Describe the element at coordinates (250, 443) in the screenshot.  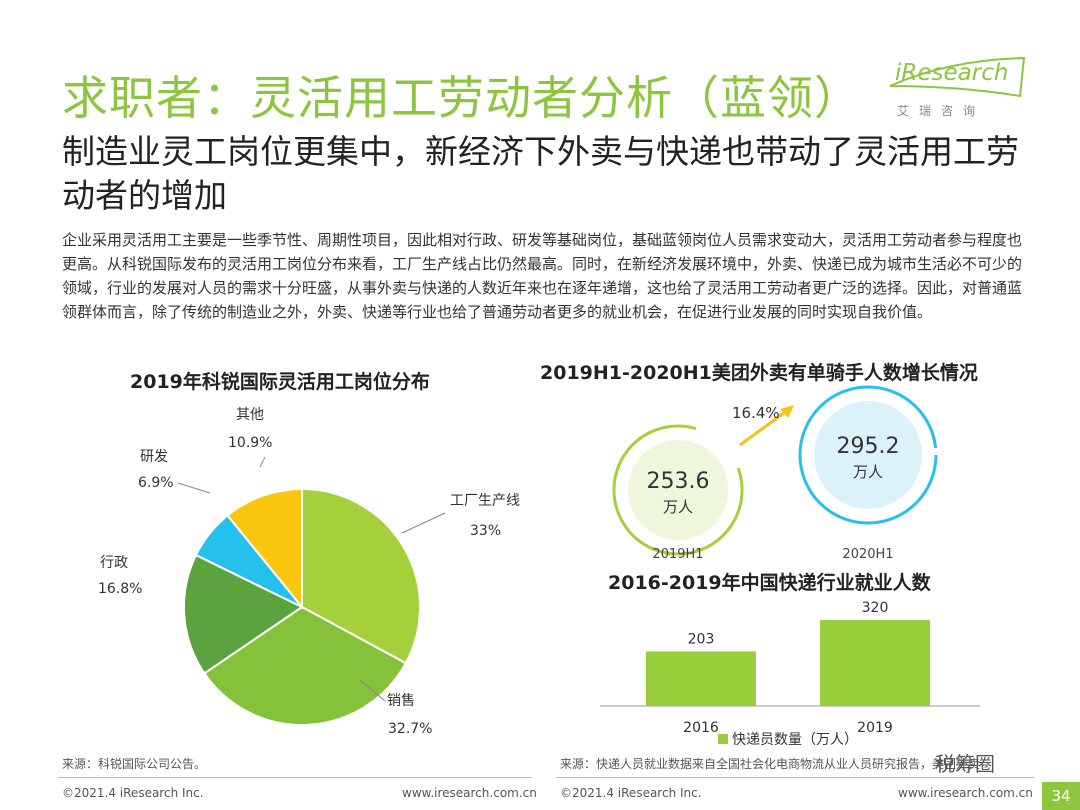
I see `pie-value-label: 10.9%` at that location.